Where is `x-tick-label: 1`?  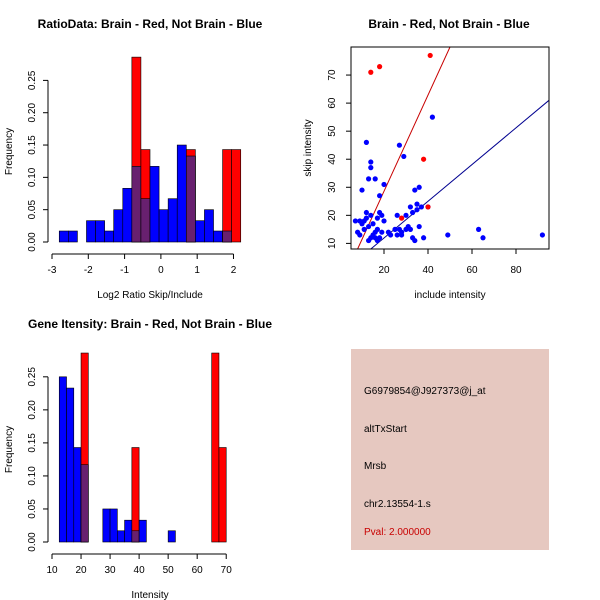
x-tick-label: 1 is located at coordinates (197, 270).